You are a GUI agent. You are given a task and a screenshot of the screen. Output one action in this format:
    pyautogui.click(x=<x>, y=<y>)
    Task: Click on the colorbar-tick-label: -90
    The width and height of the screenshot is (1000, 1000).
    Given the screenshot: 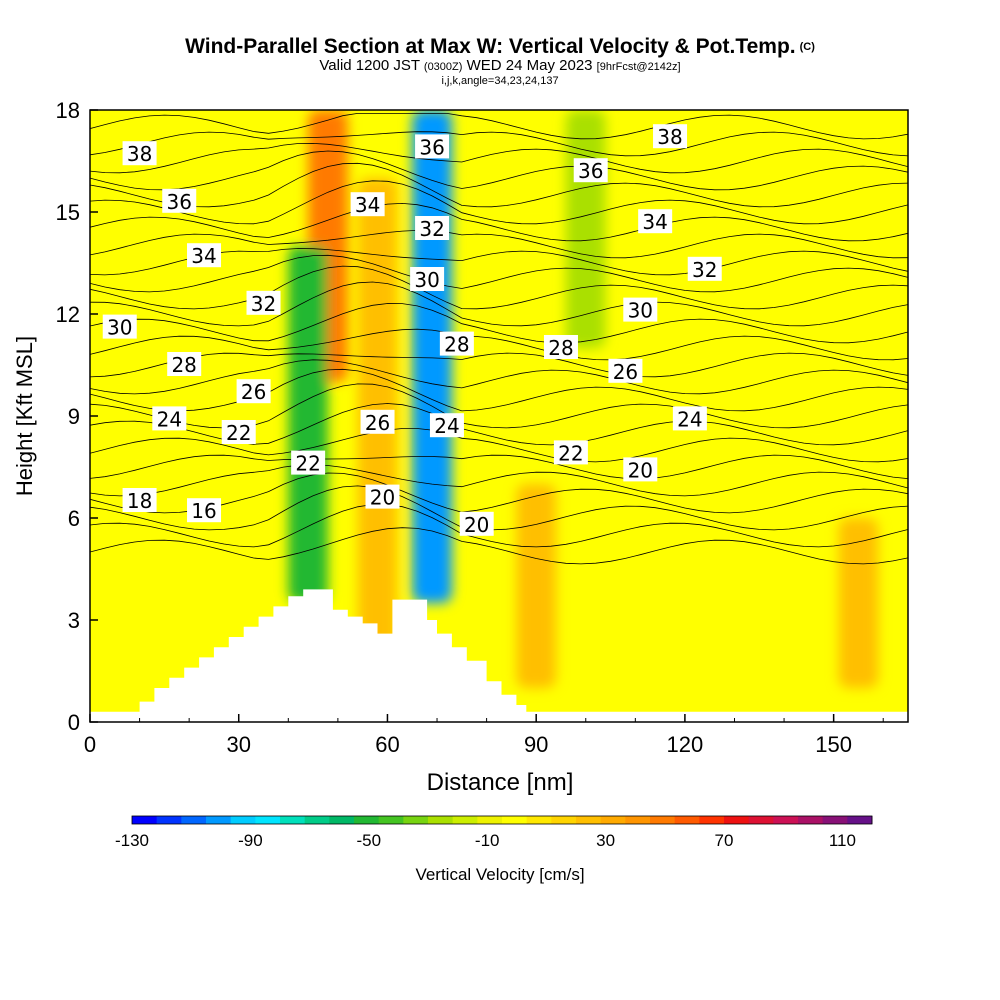 What is the action you would take?
    pyautogui.click(x=250, y=840)
    